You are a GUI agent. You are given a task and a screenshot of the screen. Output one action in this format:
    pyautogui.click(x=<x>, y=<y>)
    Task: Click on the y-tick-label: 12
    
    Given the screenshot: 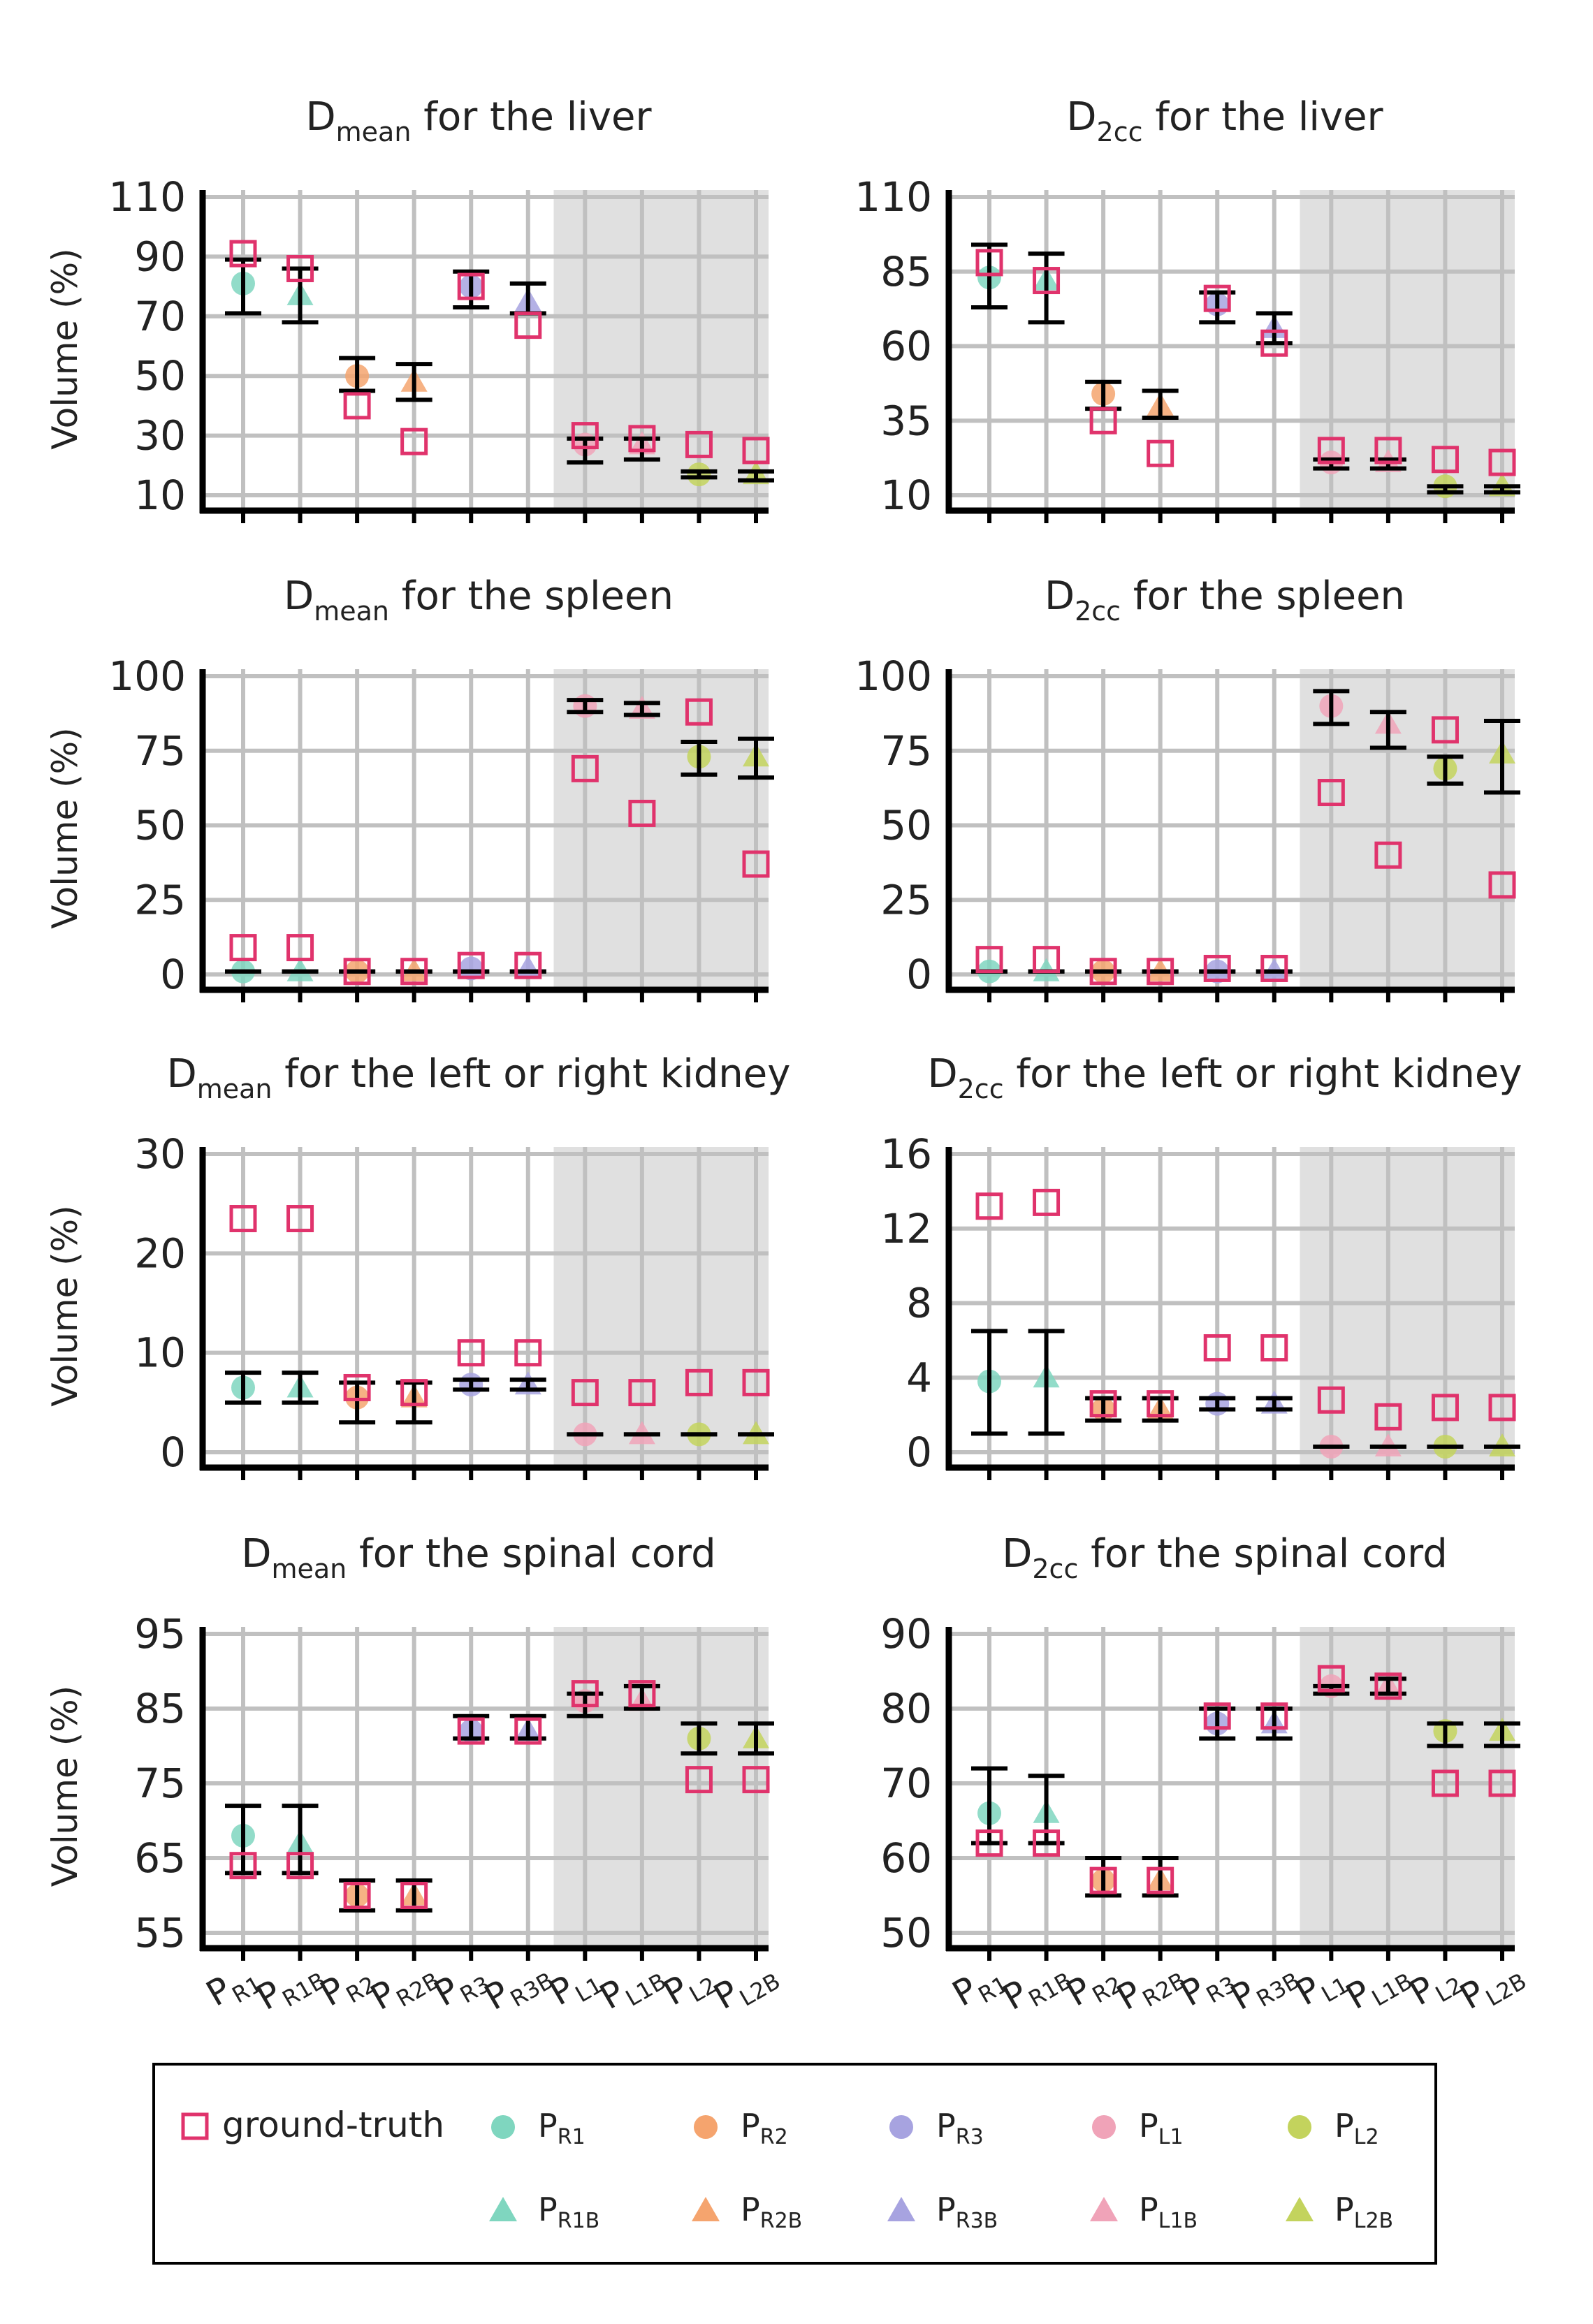 What is the action you would take?
    pyautogui.click(x=906, y=1228)
    